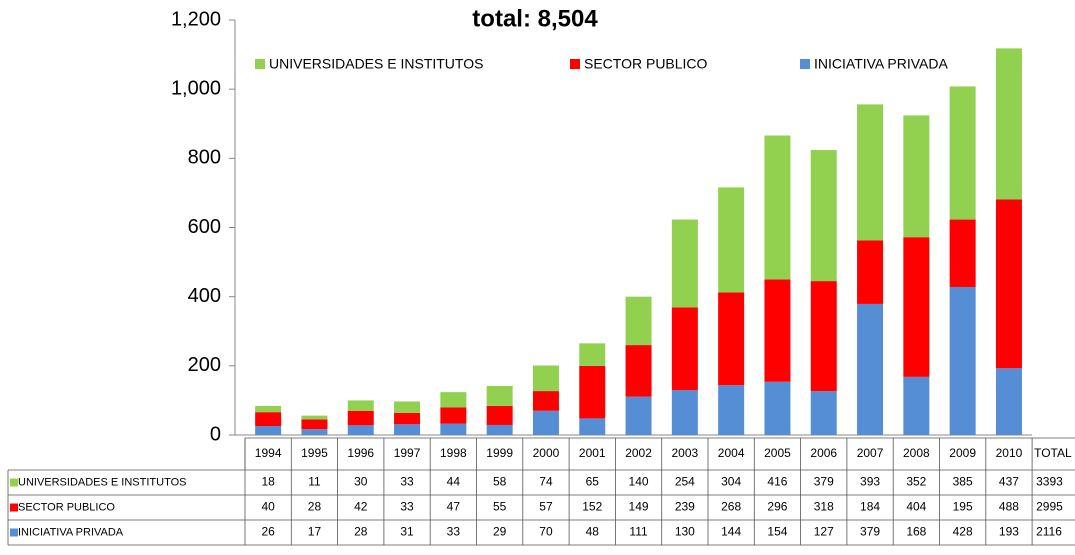  What do you see at coordinates (916, 482) in the screenshot?
I see `table-cell: 352` at bounding box center [916, 482].